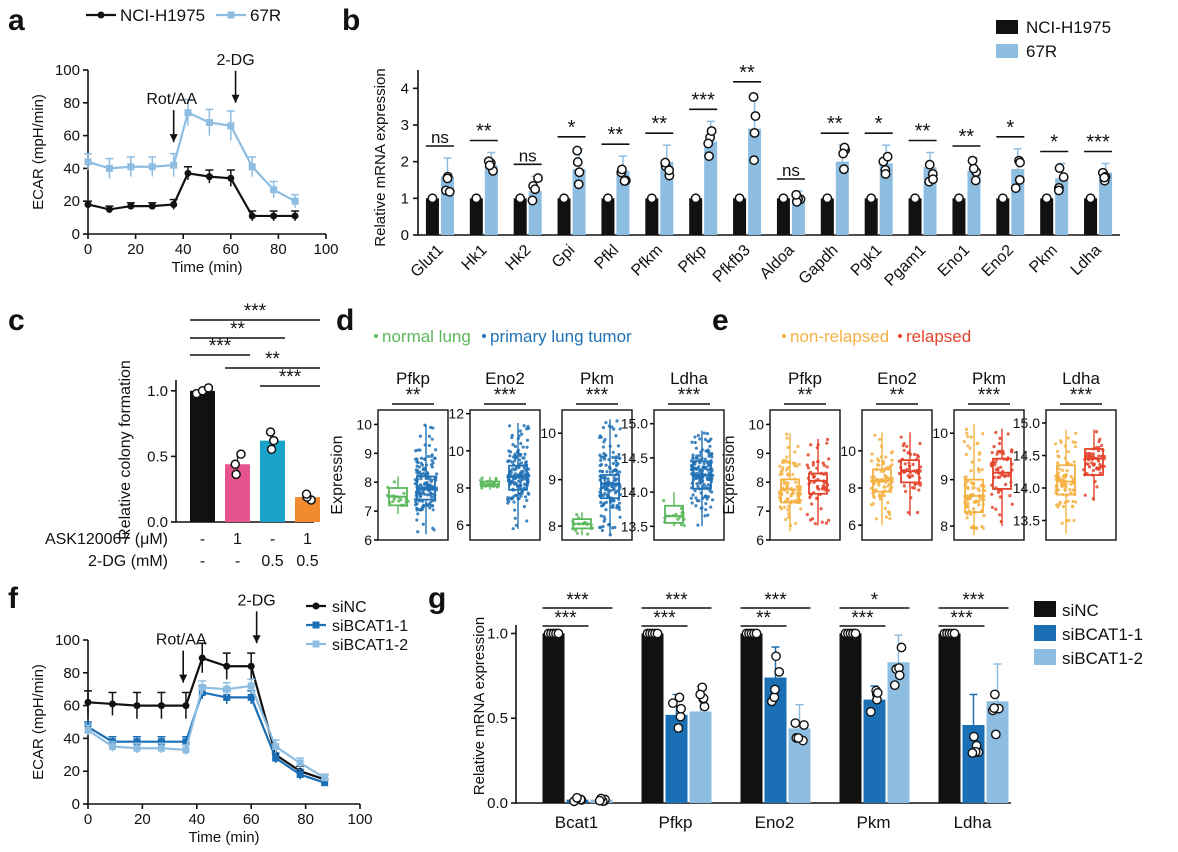 Image resolution: width=1178 pixels, height=852 pixels. I want to click on significance-label: ns, so click(440, 137).